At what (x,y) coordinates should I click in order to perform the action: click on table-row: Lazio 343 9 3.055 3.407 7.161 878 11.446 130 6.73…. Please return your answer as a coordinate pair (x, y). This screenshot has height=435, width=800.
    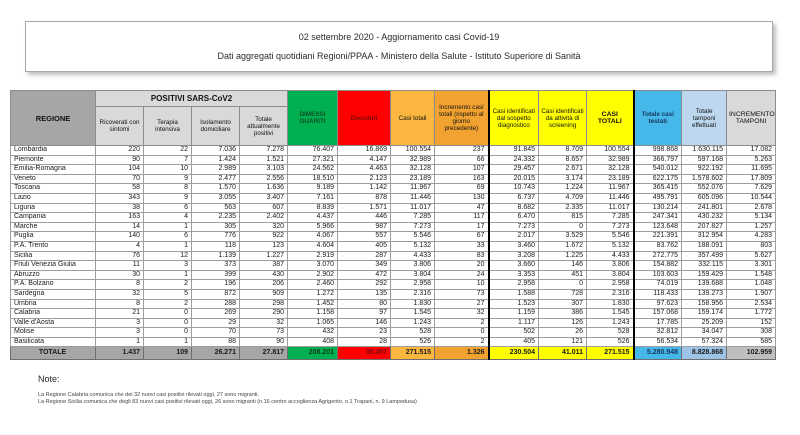
    Looking at the image, I should click on (393, 198).